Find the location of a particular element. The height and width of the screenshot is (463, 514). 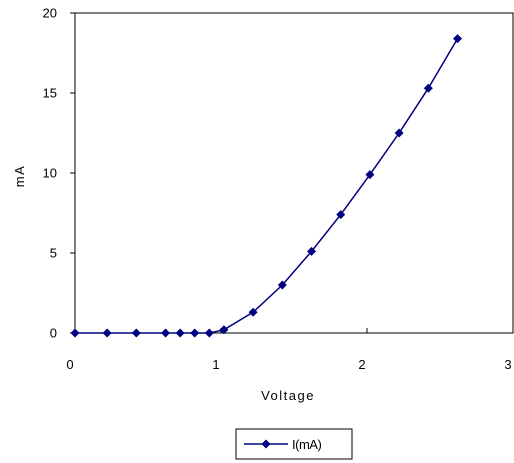

legend: I(mA) is located at coordinates (294, 444).